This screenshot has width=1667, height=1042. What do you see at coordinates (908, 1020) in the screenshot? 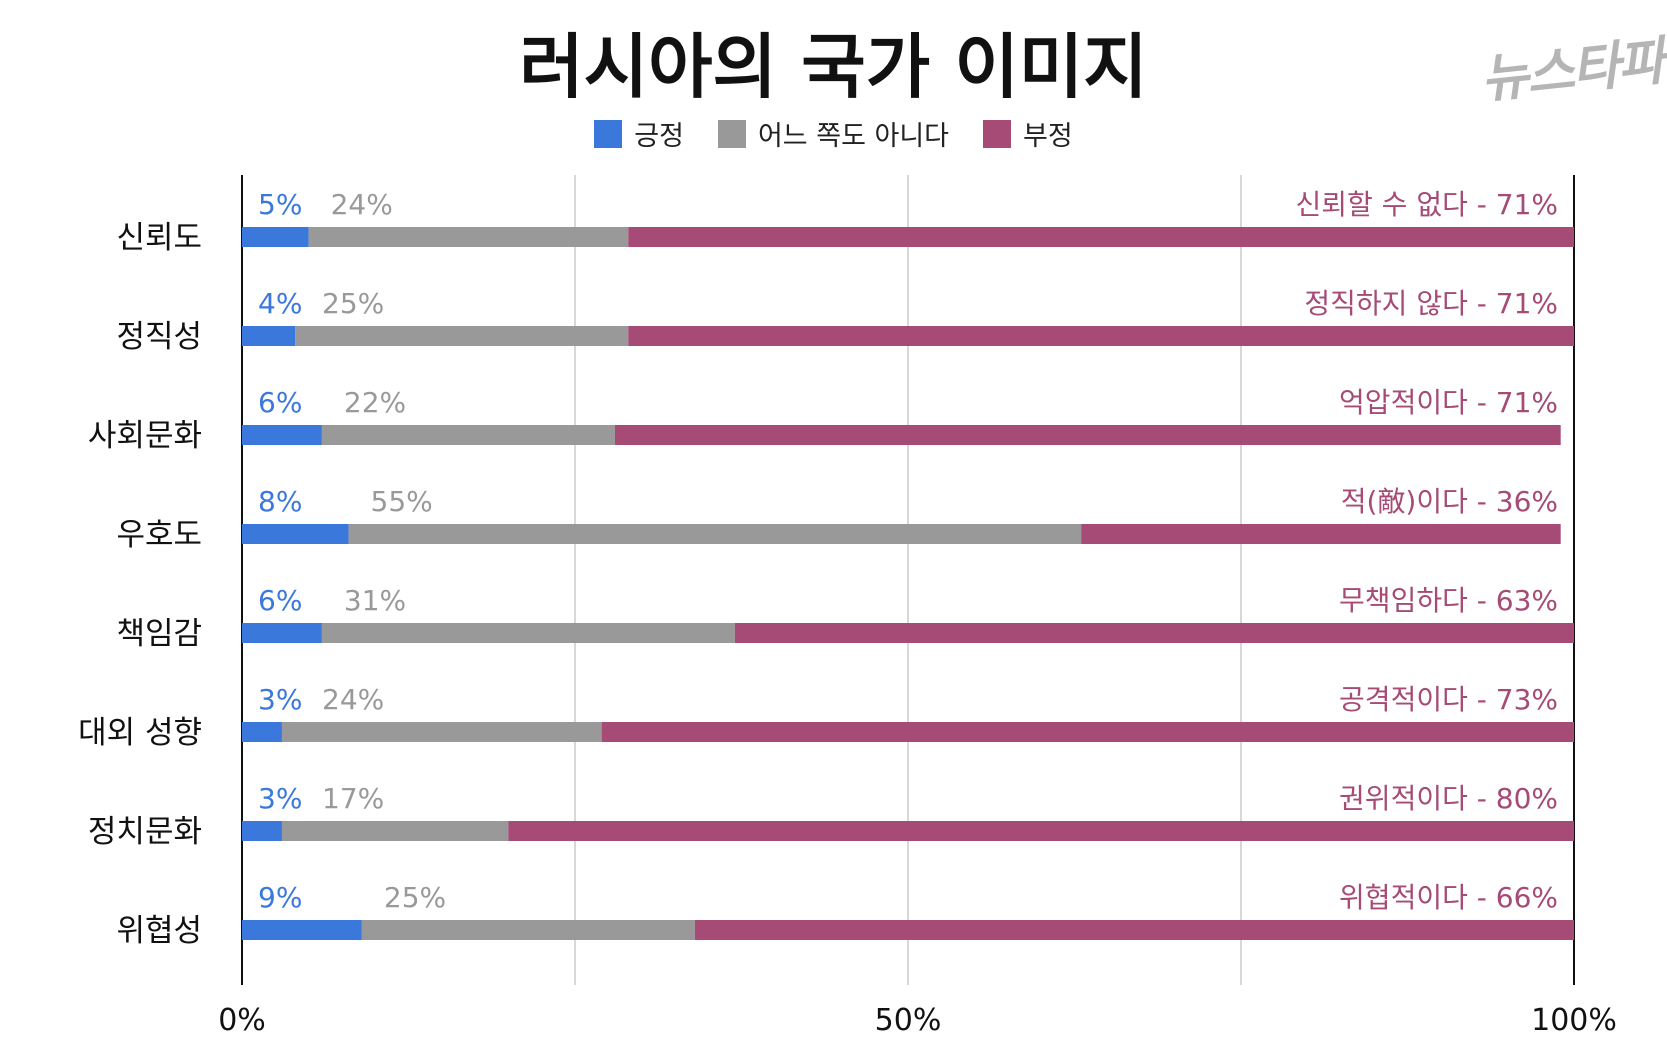
I see `x-tick-label: 50%` at bounding box center [908, 1020].